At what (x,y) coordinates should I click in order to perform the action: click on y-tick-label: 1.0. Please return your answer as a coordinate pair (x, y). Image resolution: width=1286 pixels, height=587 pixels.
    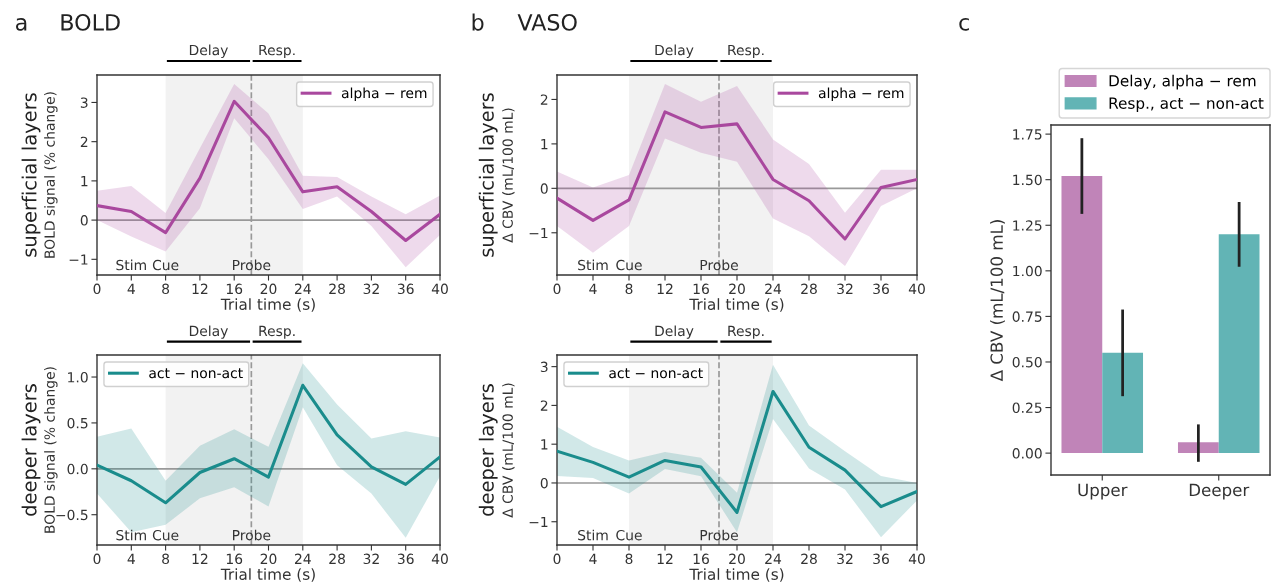
    Looking at the image, I should click on (78, 377).